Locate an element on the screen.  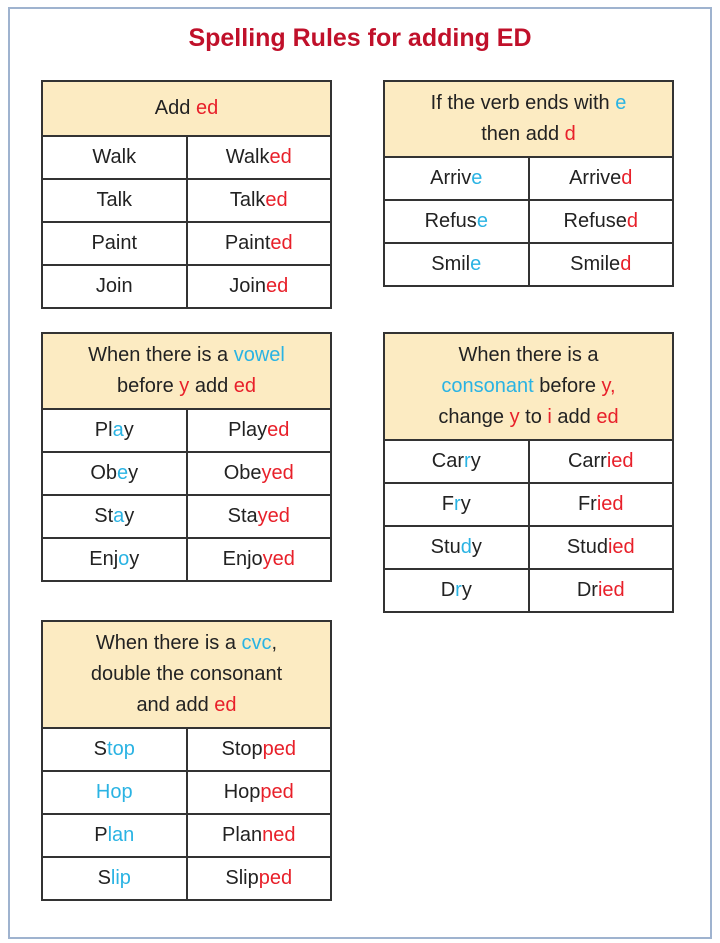
text-segment: add is located at coordinates (211, 386).